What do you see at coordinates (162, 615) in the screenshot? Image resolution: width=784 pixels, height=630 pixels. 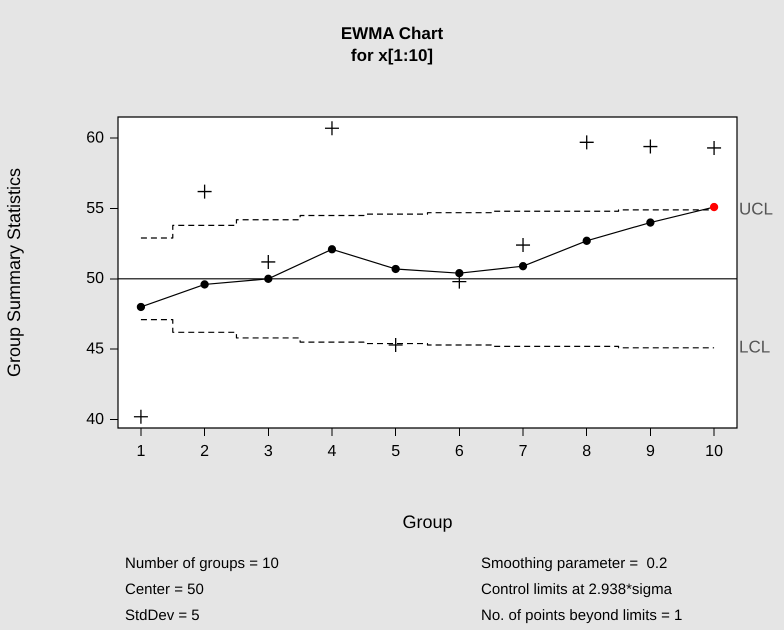 I see `text: StdDev = 5` at bounding box center [162, 615].